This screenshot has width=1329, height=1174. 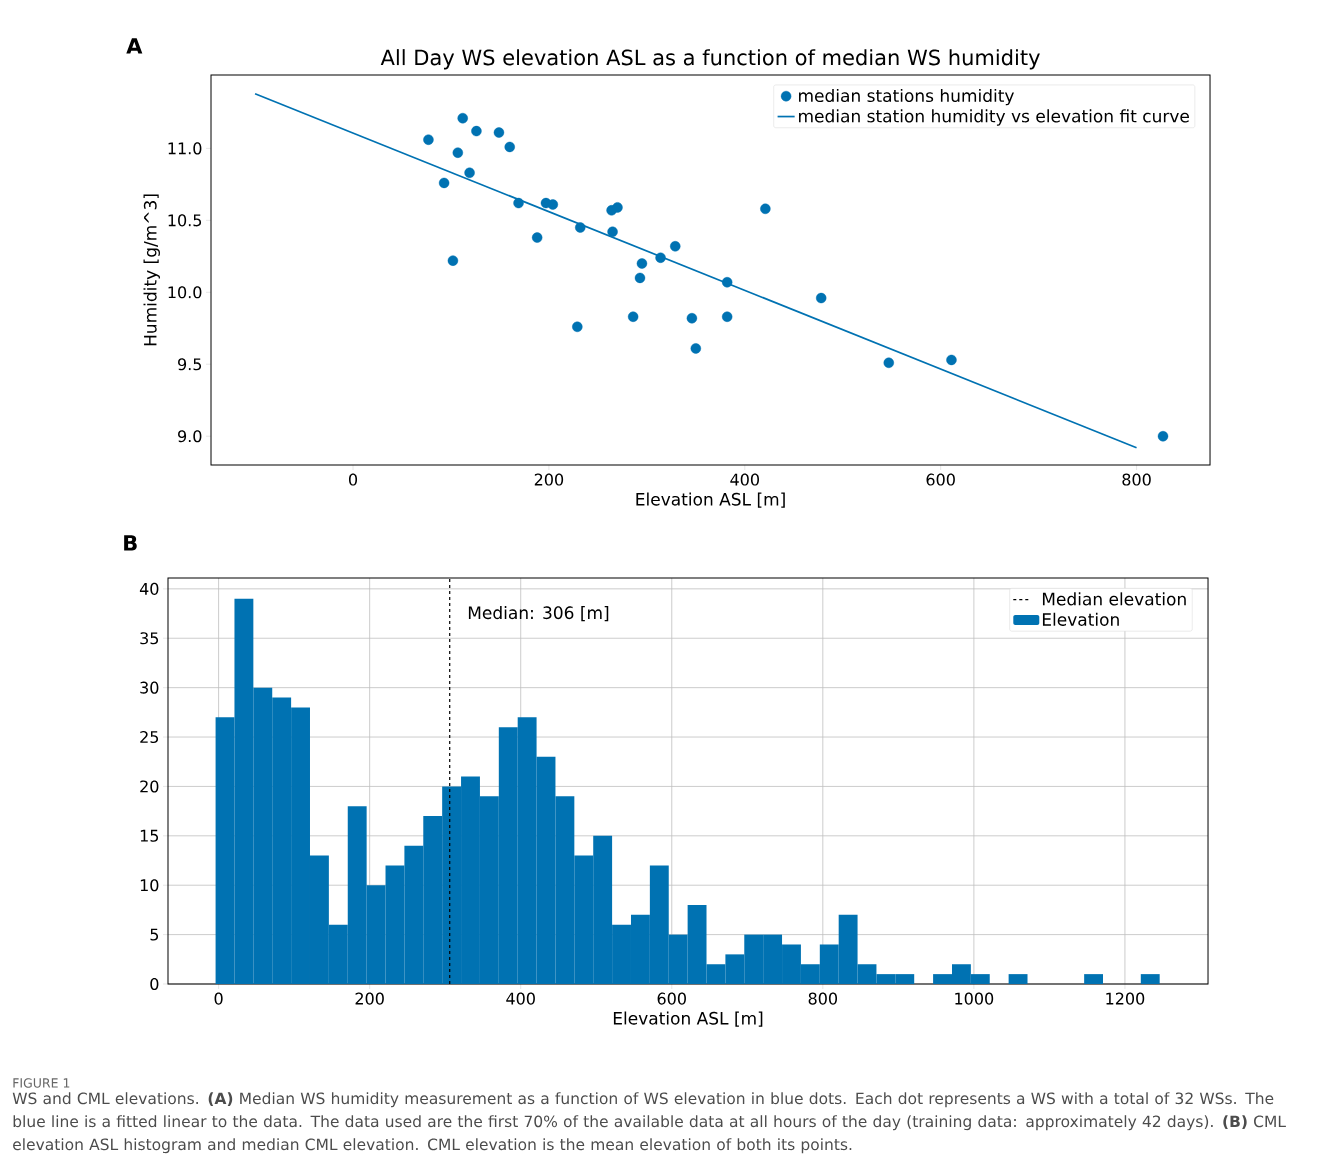 I want to click on legend-label: median station humidity vs elevation fit curve, so click(x=994, y=117).